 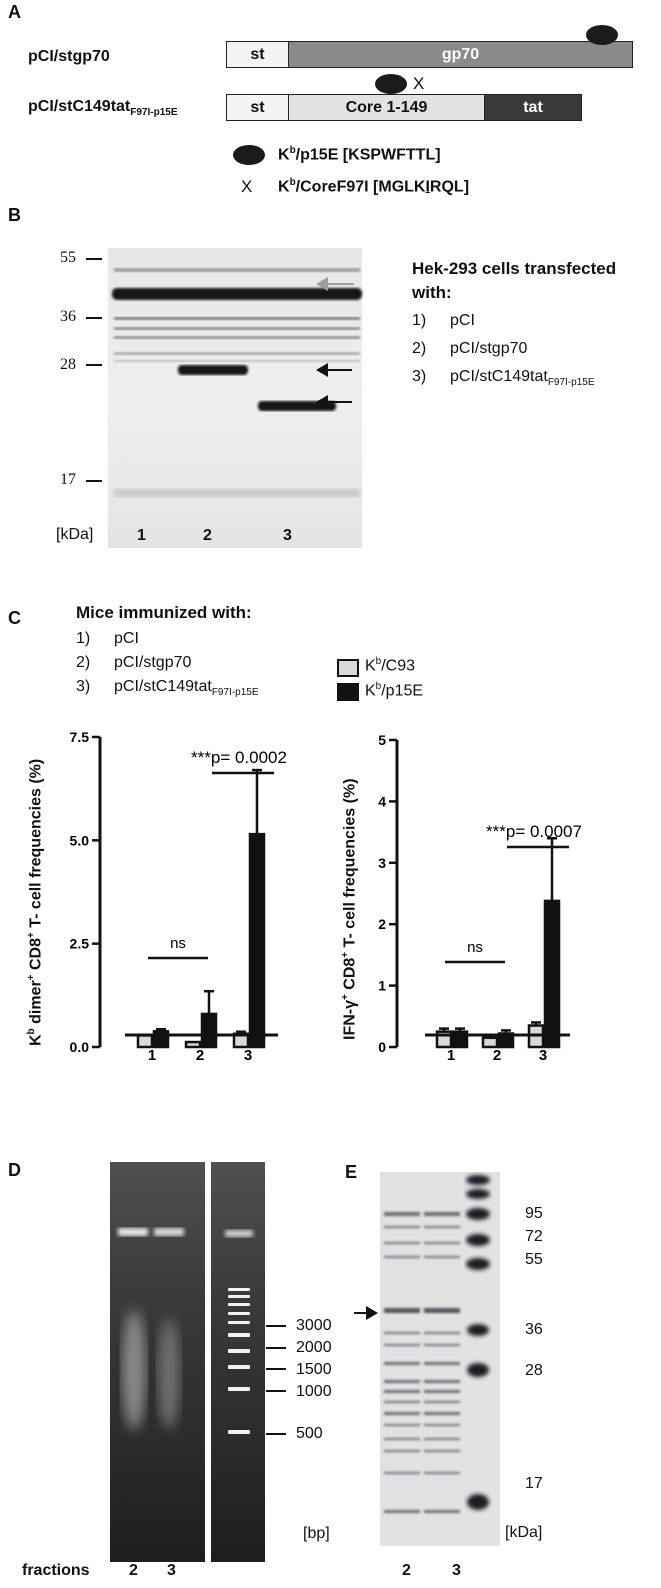 What do you see at coordinates (314, 1369) in the screenshot?
I see `gel-bp-1500: 1500` at bounding box center [314, 1369].